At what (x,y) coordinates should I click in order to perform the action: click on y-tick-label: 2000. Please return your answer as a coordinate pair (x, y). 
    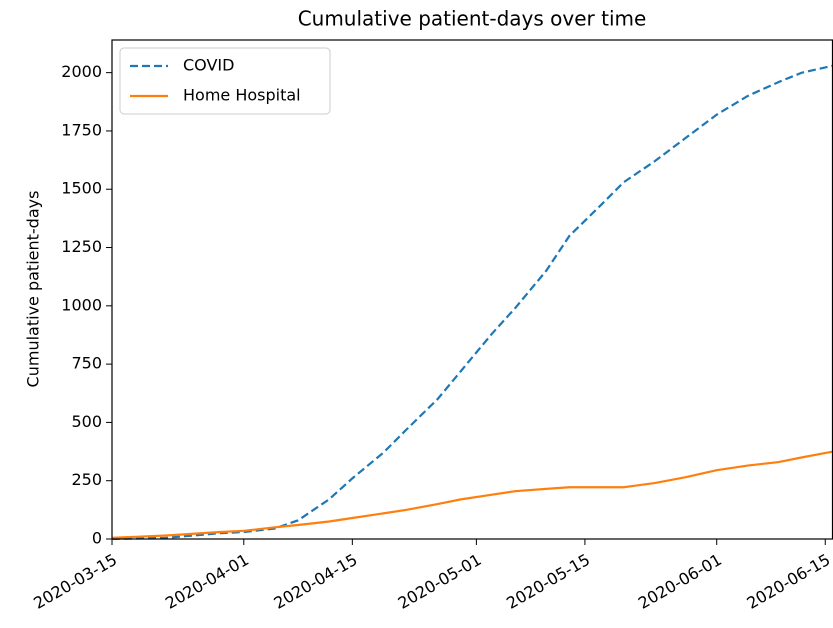
    Looking at the image, I should click on (81, 71).